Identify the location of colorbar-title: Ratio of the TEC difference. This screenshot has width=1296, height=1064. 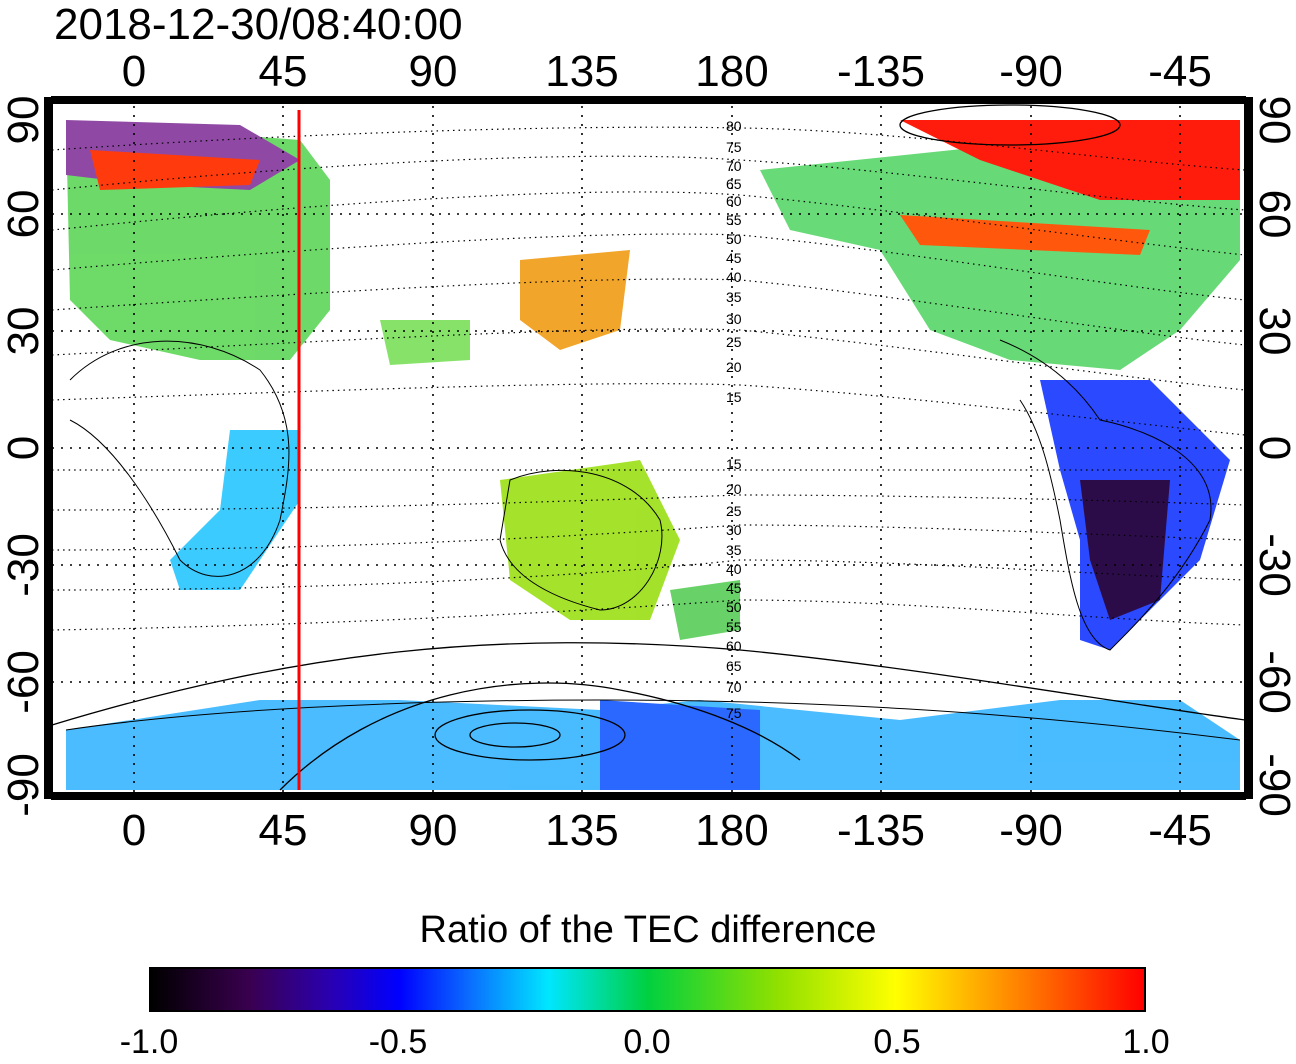
(648, 930).